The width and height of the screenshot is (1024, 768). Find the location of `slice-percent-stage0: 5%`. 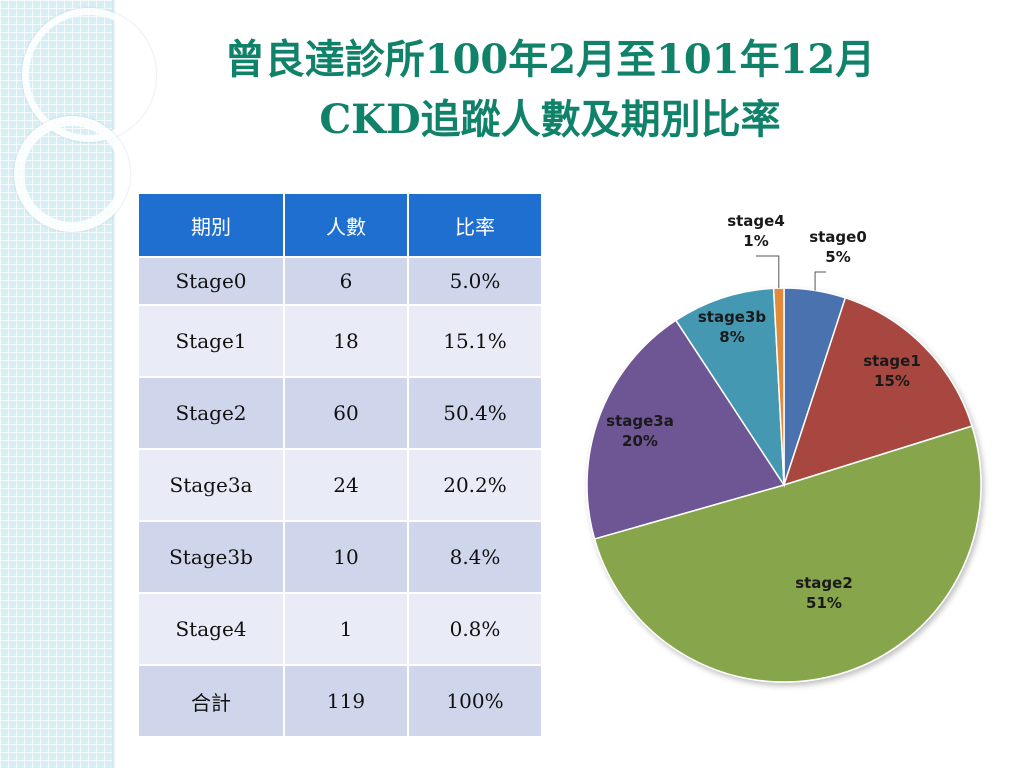

slice-percent-stage0: 5% is located at coordinates (837, 257).